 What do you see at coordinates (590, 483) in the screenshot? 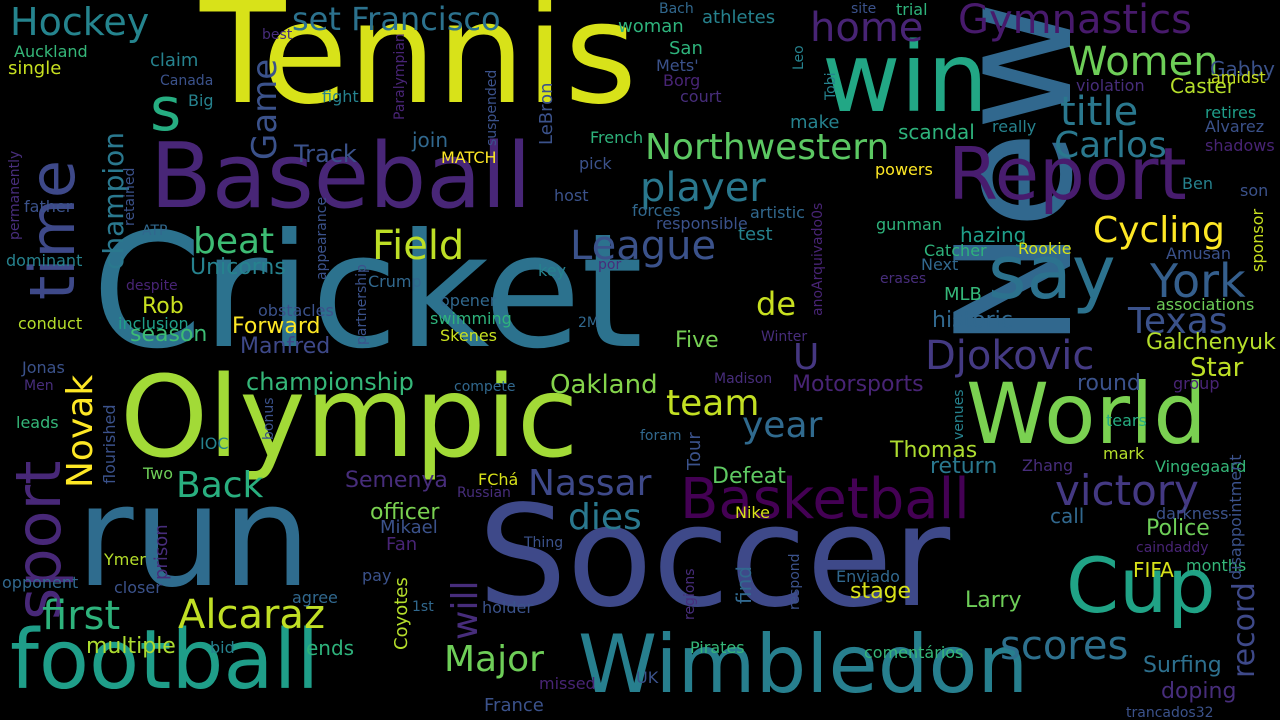
I see `cloud-word: Nassar` at bounding box center [590, 483].